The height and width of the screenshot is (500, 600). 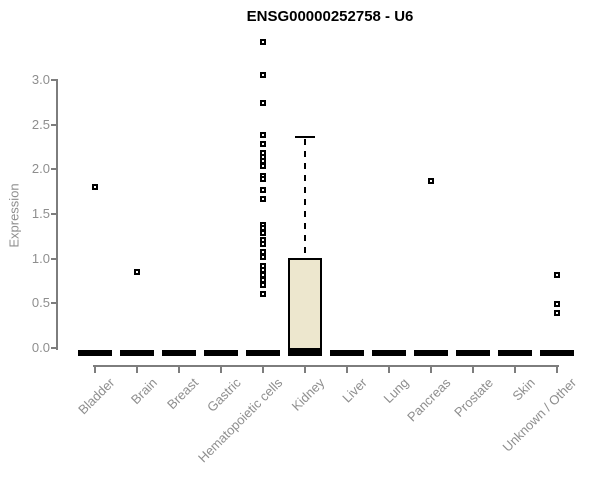 What do you see at coordinates (473, 397) in the screenshot?
I see `x-category-label: Prostate` at bounding box center [473, 397].